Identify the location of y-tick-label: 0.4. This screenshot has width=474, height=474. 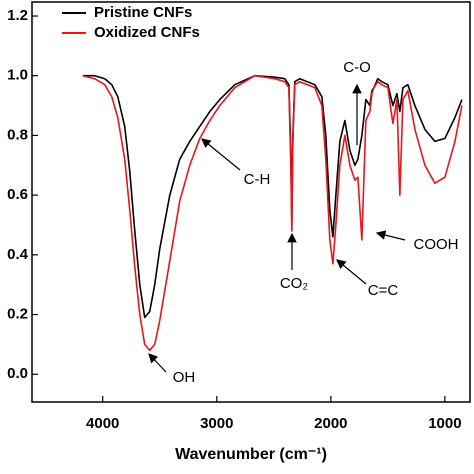
(18, 254).